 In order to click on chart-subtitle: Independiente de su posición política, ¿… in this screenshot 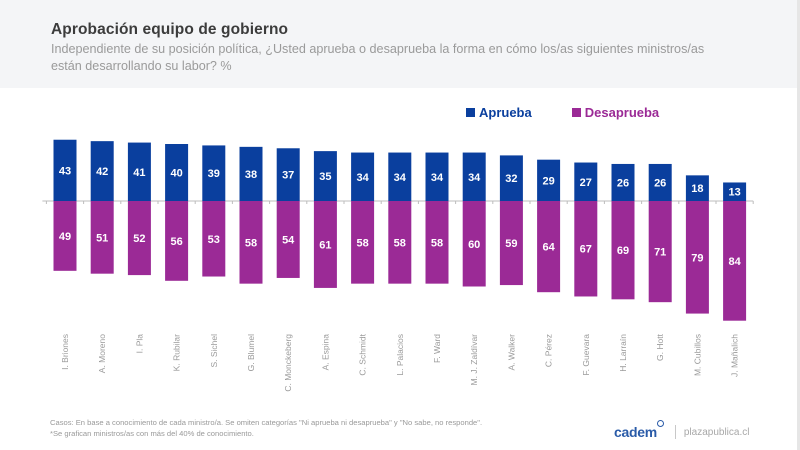, I will do `click(378, 57)`.